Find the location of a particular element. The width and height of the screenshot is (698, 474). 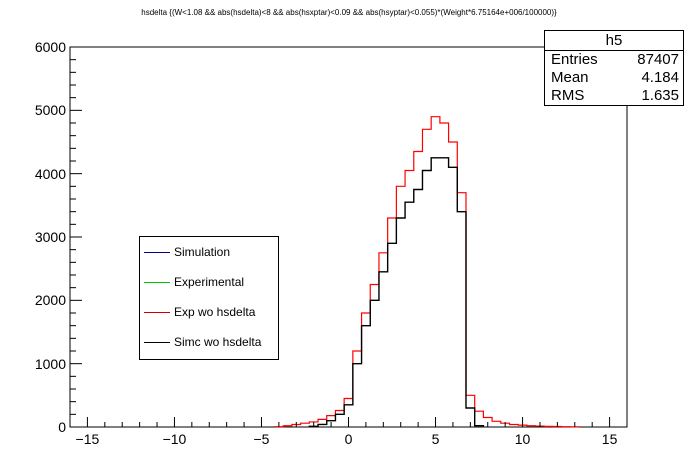

stats-label: Mean is located at coordinates (570, 77).